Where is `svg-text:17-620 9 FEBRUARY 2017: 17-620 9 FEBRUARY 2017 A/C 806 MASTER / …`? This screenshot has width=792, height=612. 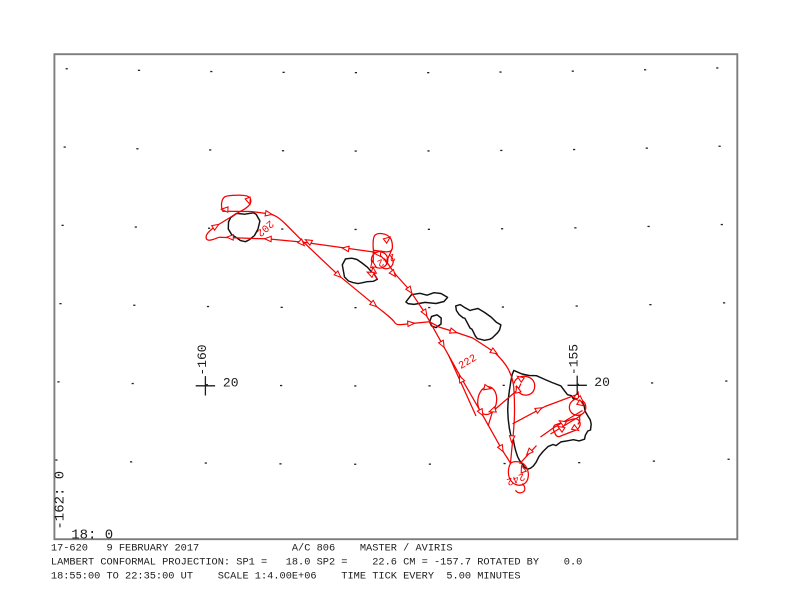
svg-text:17-620 9 FEBRUARY 2017: 17-620 9 FEBRUARY 2017 A/C 806 MASTER / … is located at coordinates (252, 549).